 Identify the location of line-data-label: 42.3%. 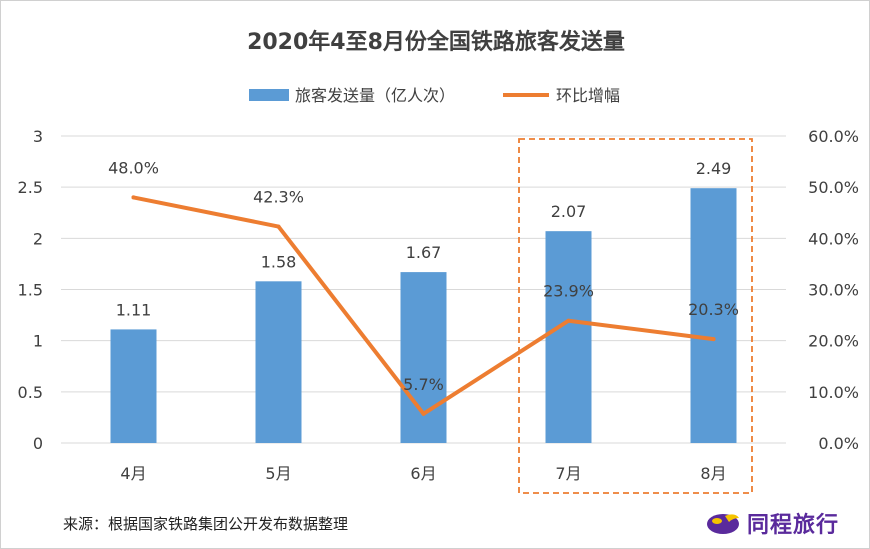
(278, 197).